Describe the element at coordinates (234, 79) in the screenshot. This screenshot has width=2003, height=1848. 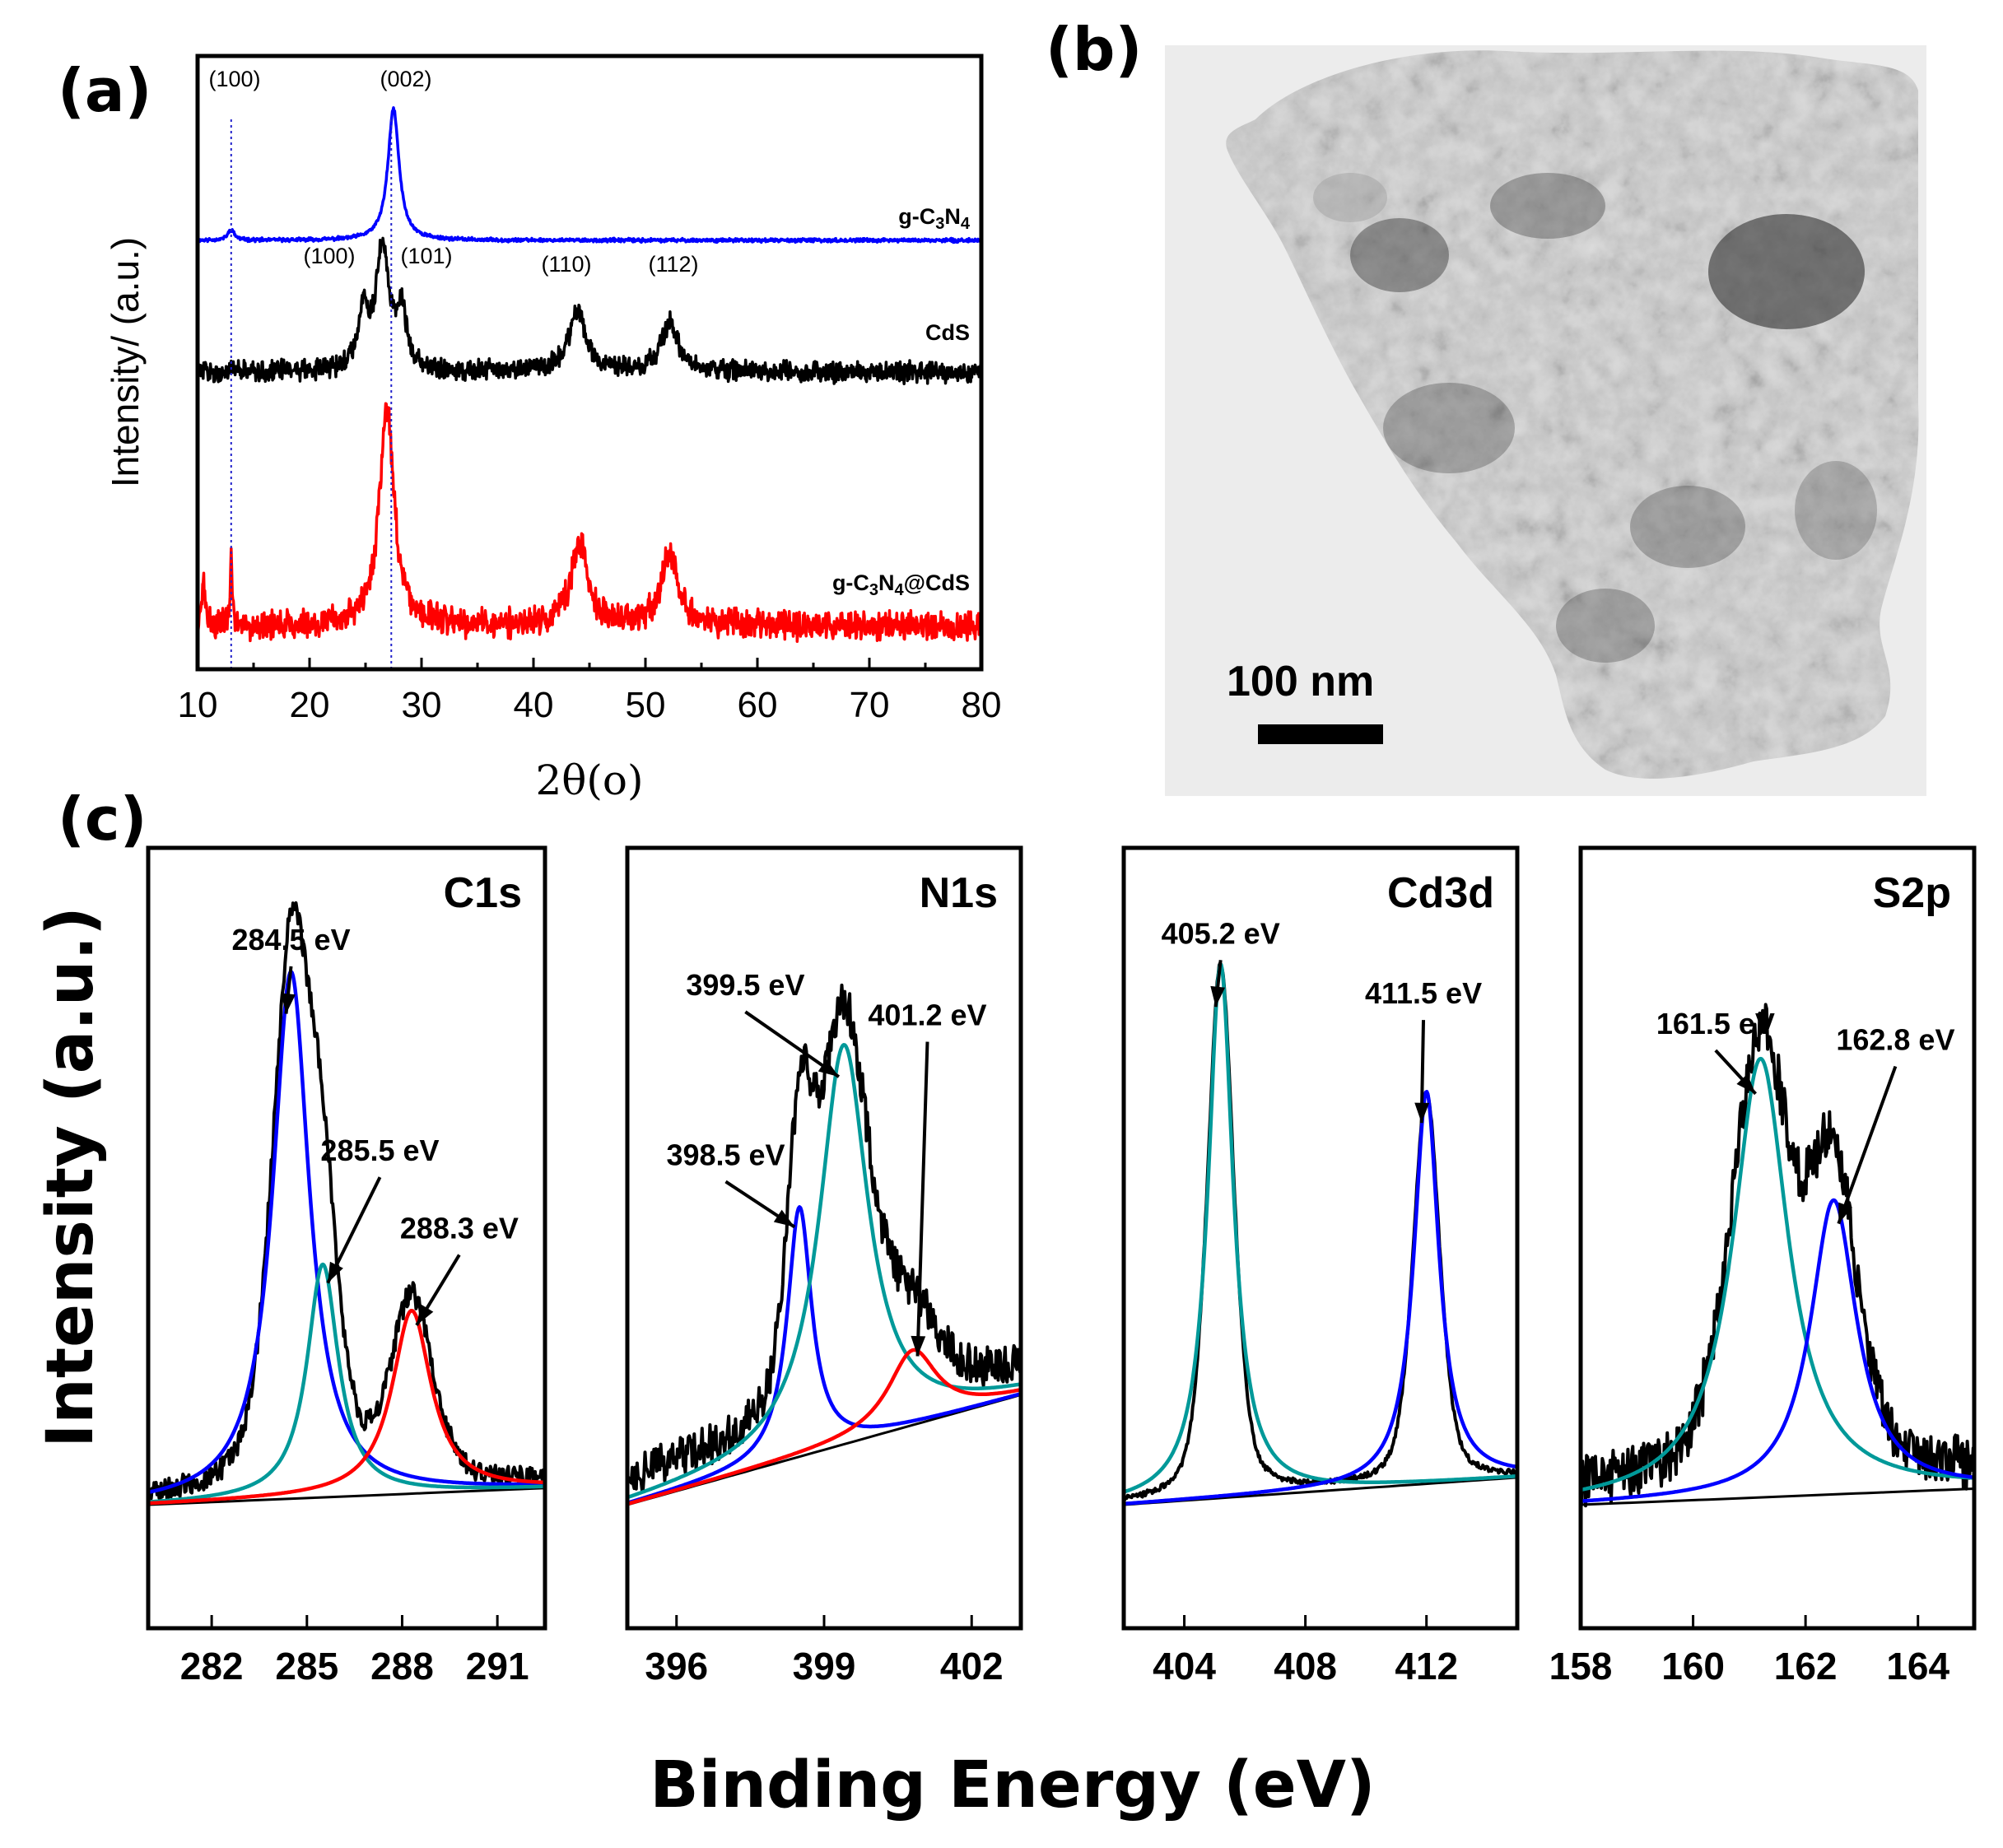
I see `xrd-hkl-gcn-0: (100)` at that location.